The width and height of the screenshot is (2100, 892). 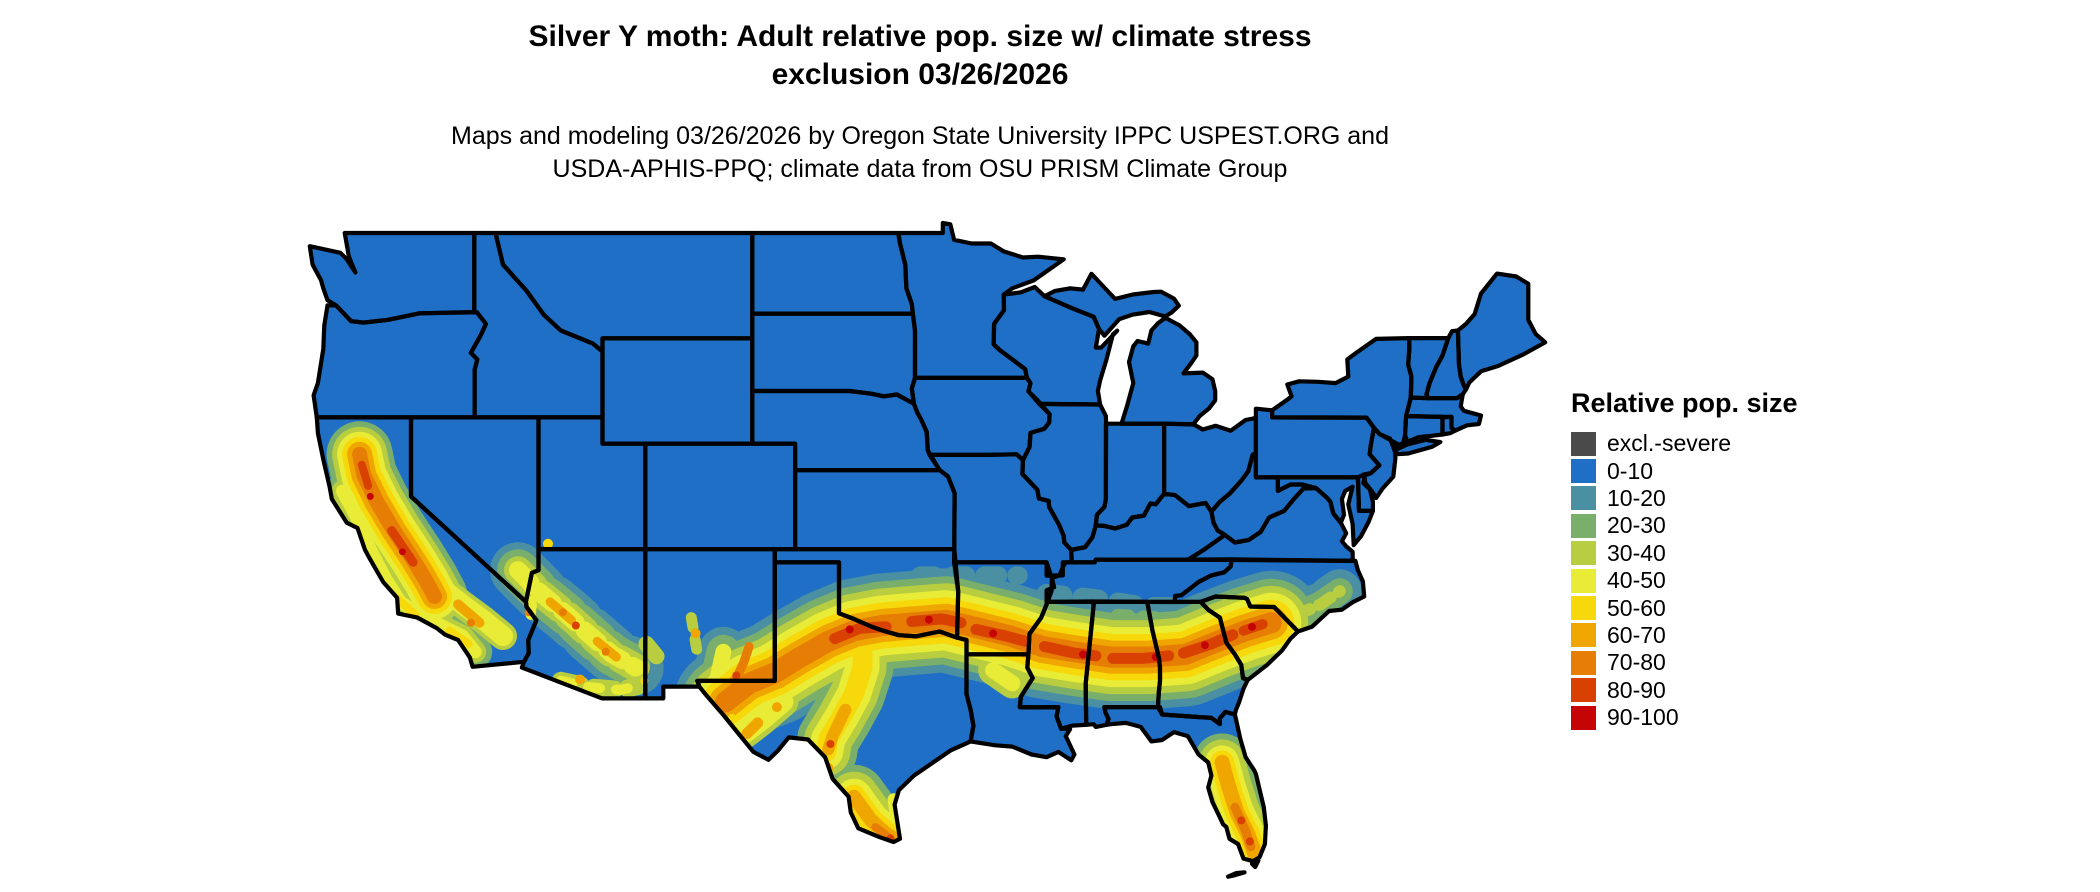 What do you see at coordinates (1636, 689) in the screenshot?
I see `legend-label: 80-90` at bounding box center [1636, 689].